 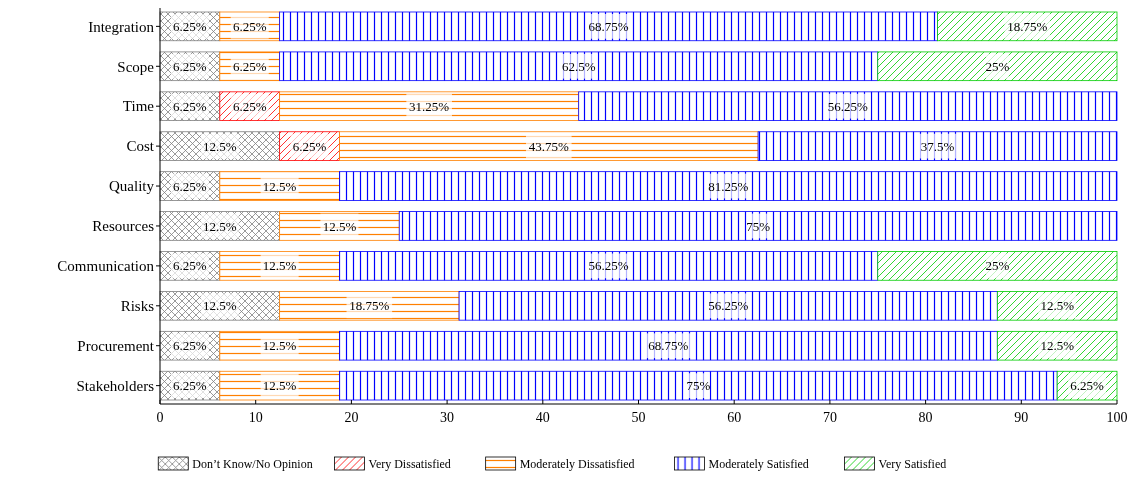 I want to click on x-tick-label: 30, so click(x=447, y=417).